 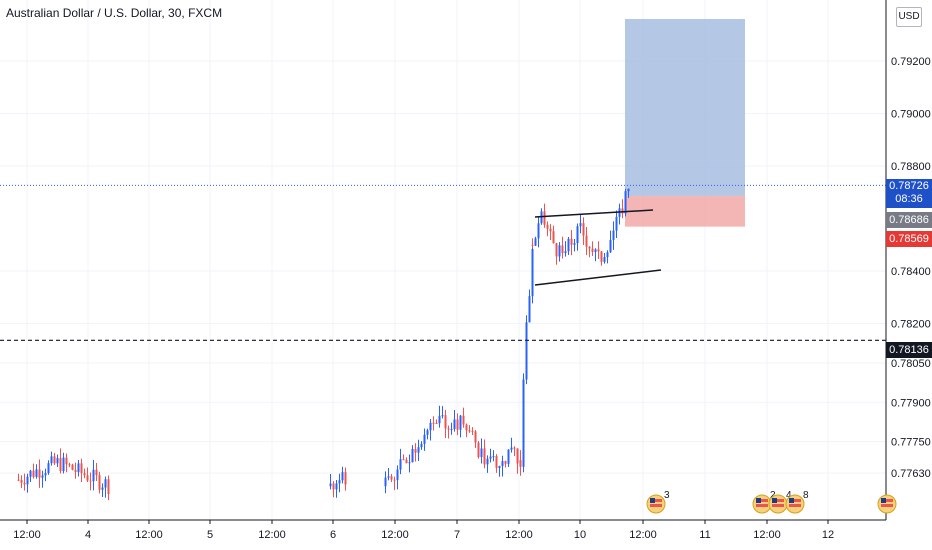 I want to click on position-zones, so click(x=685, y=123).